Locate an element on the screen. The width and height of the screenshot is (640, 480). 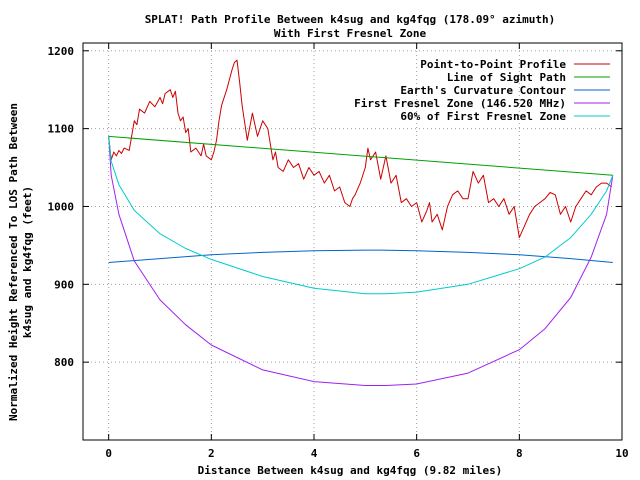
y-axis-label-line2: k4sug and kg4fqg (feet) is located at coordinates (27, 262).